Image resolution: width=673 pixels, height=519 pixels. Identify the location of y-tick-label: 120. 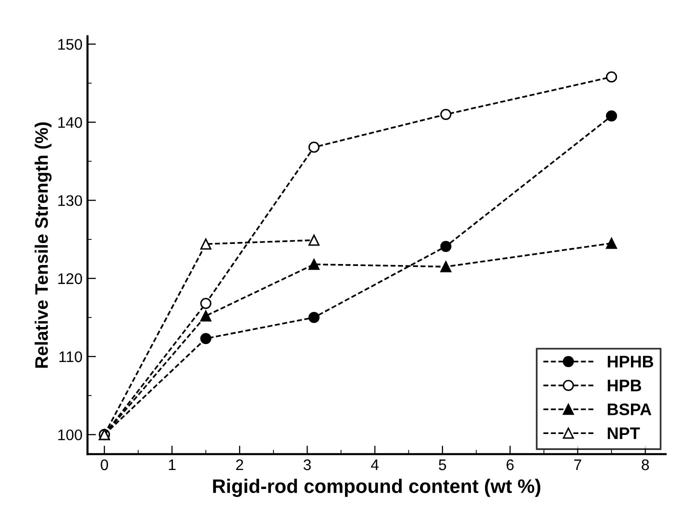
(70, 278).